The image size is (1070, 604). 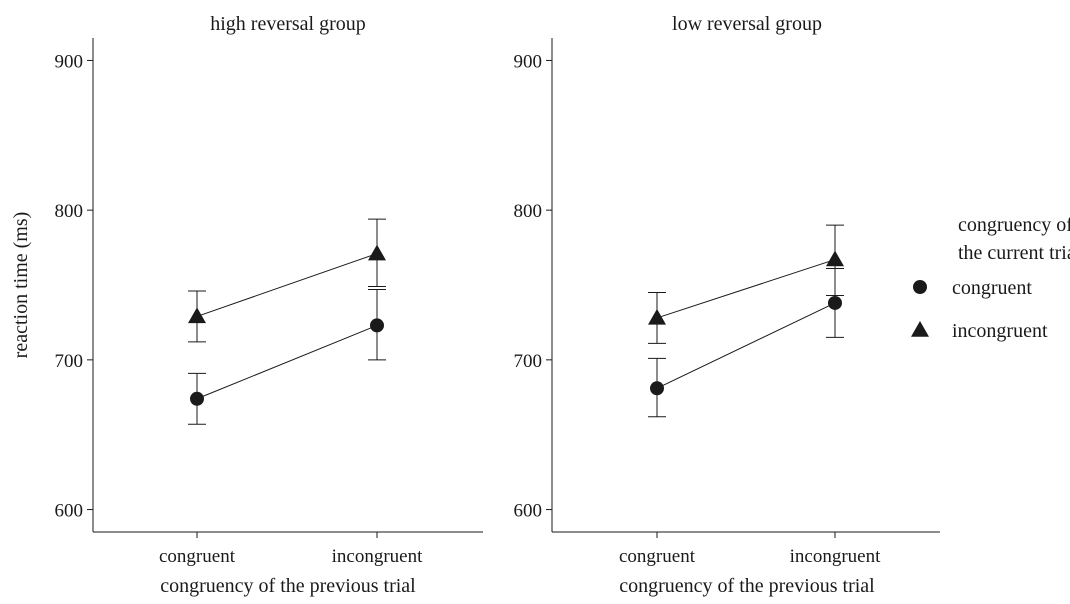 What do you see at coordinates (920, 287) in the screenshot?
I see `legend-circle-icon` at bounding box center [920, 287].